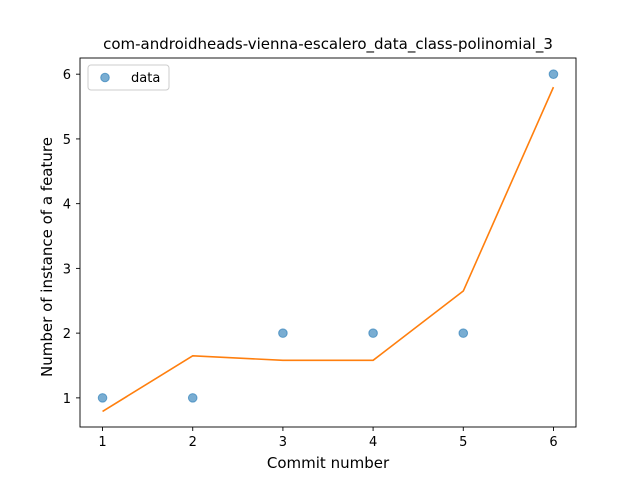  I want to click on legend-box, so click(128, 77).